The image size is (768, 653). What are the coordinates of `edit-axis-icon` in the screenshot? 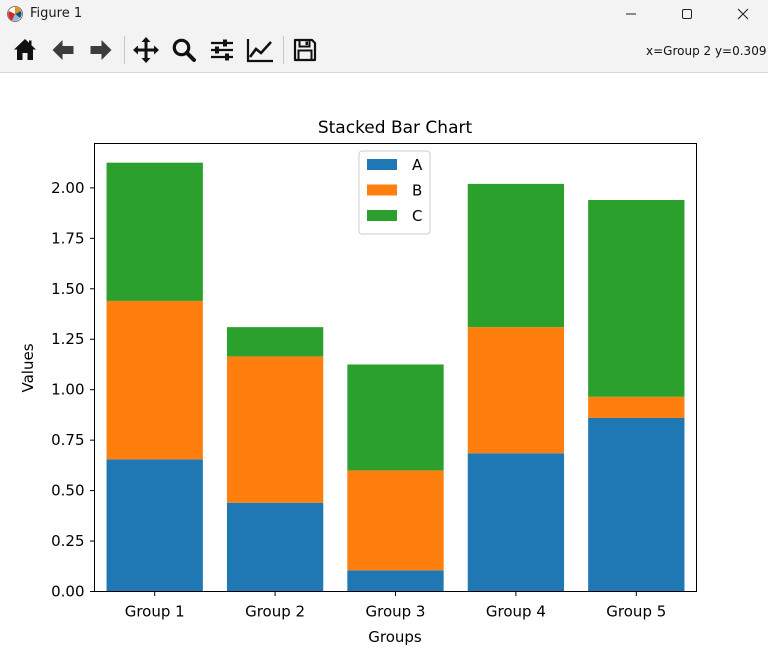 It's located at (259, 51).